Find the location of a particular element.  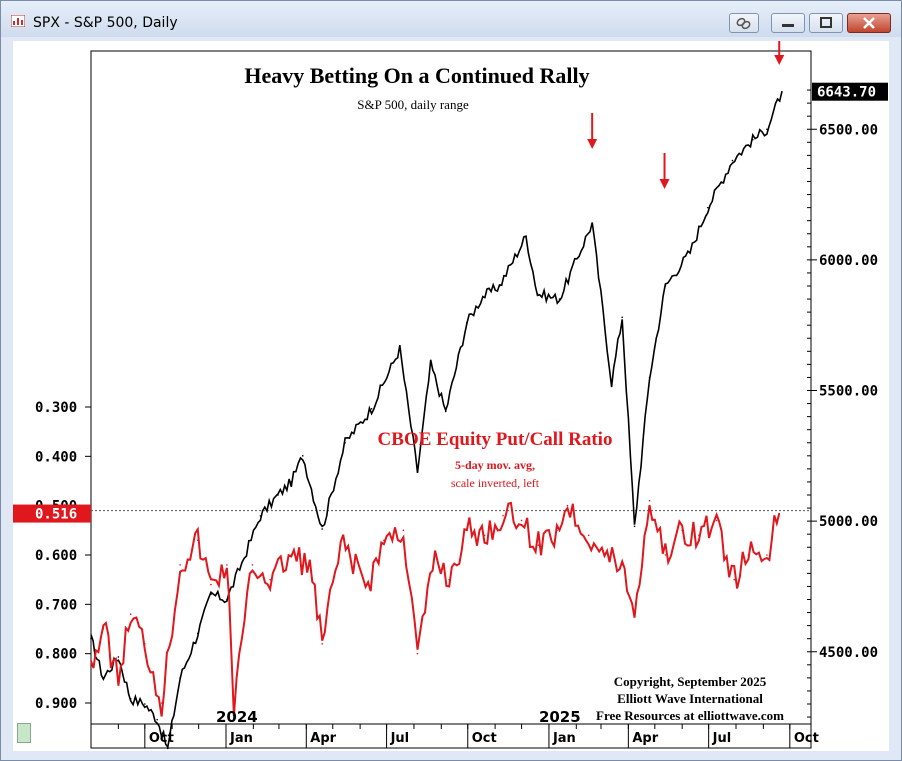

maximize-button is located at coordinates (826, 23).